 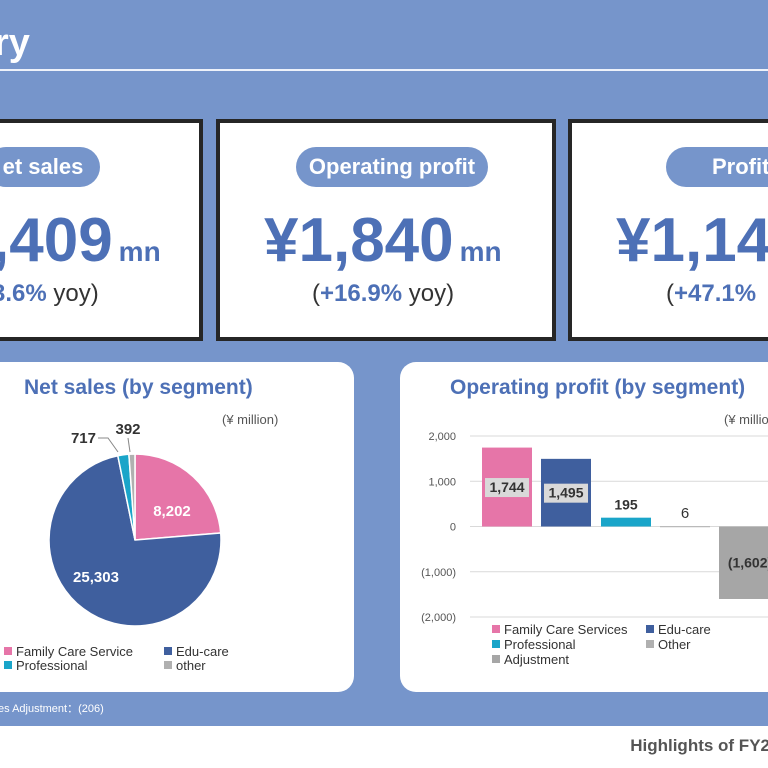 What do you see at coordinates (717, 167) in the screenshot?
I see `kpi-label-profit: Profit` at bounding box center [717, 167].